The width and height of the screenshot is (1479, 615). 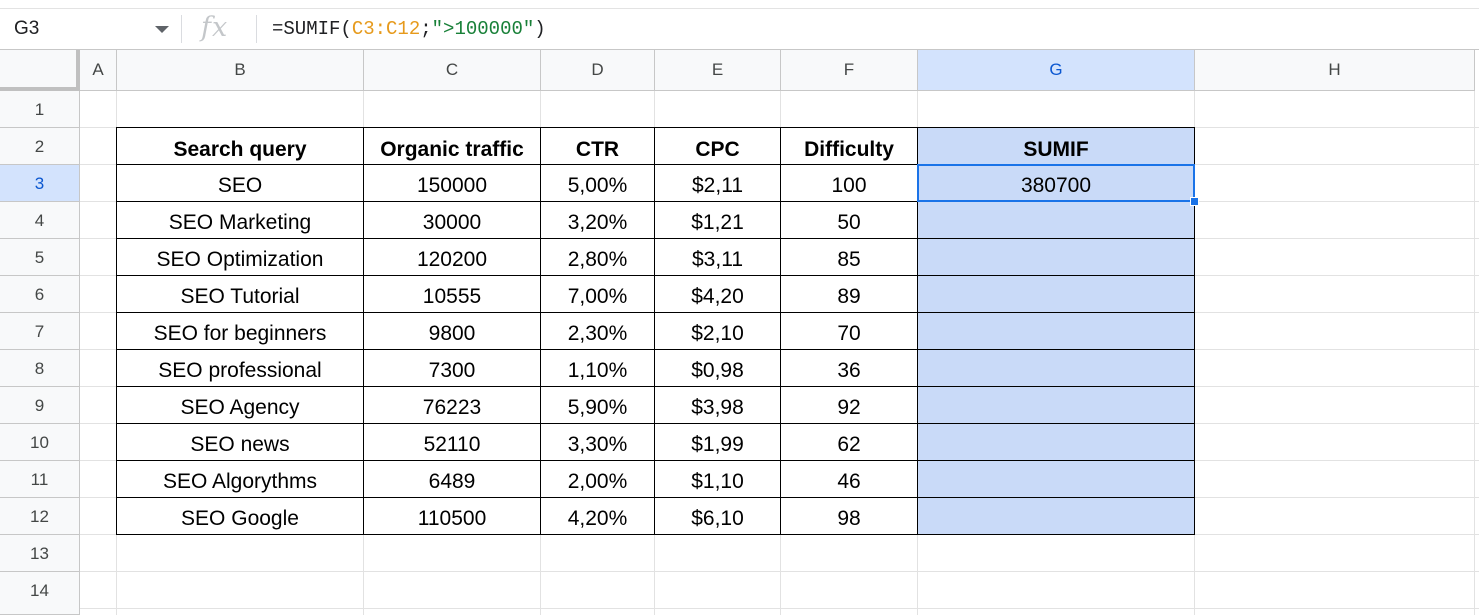 I want to click on row-header-9: 9, so click(x=40, y=405).